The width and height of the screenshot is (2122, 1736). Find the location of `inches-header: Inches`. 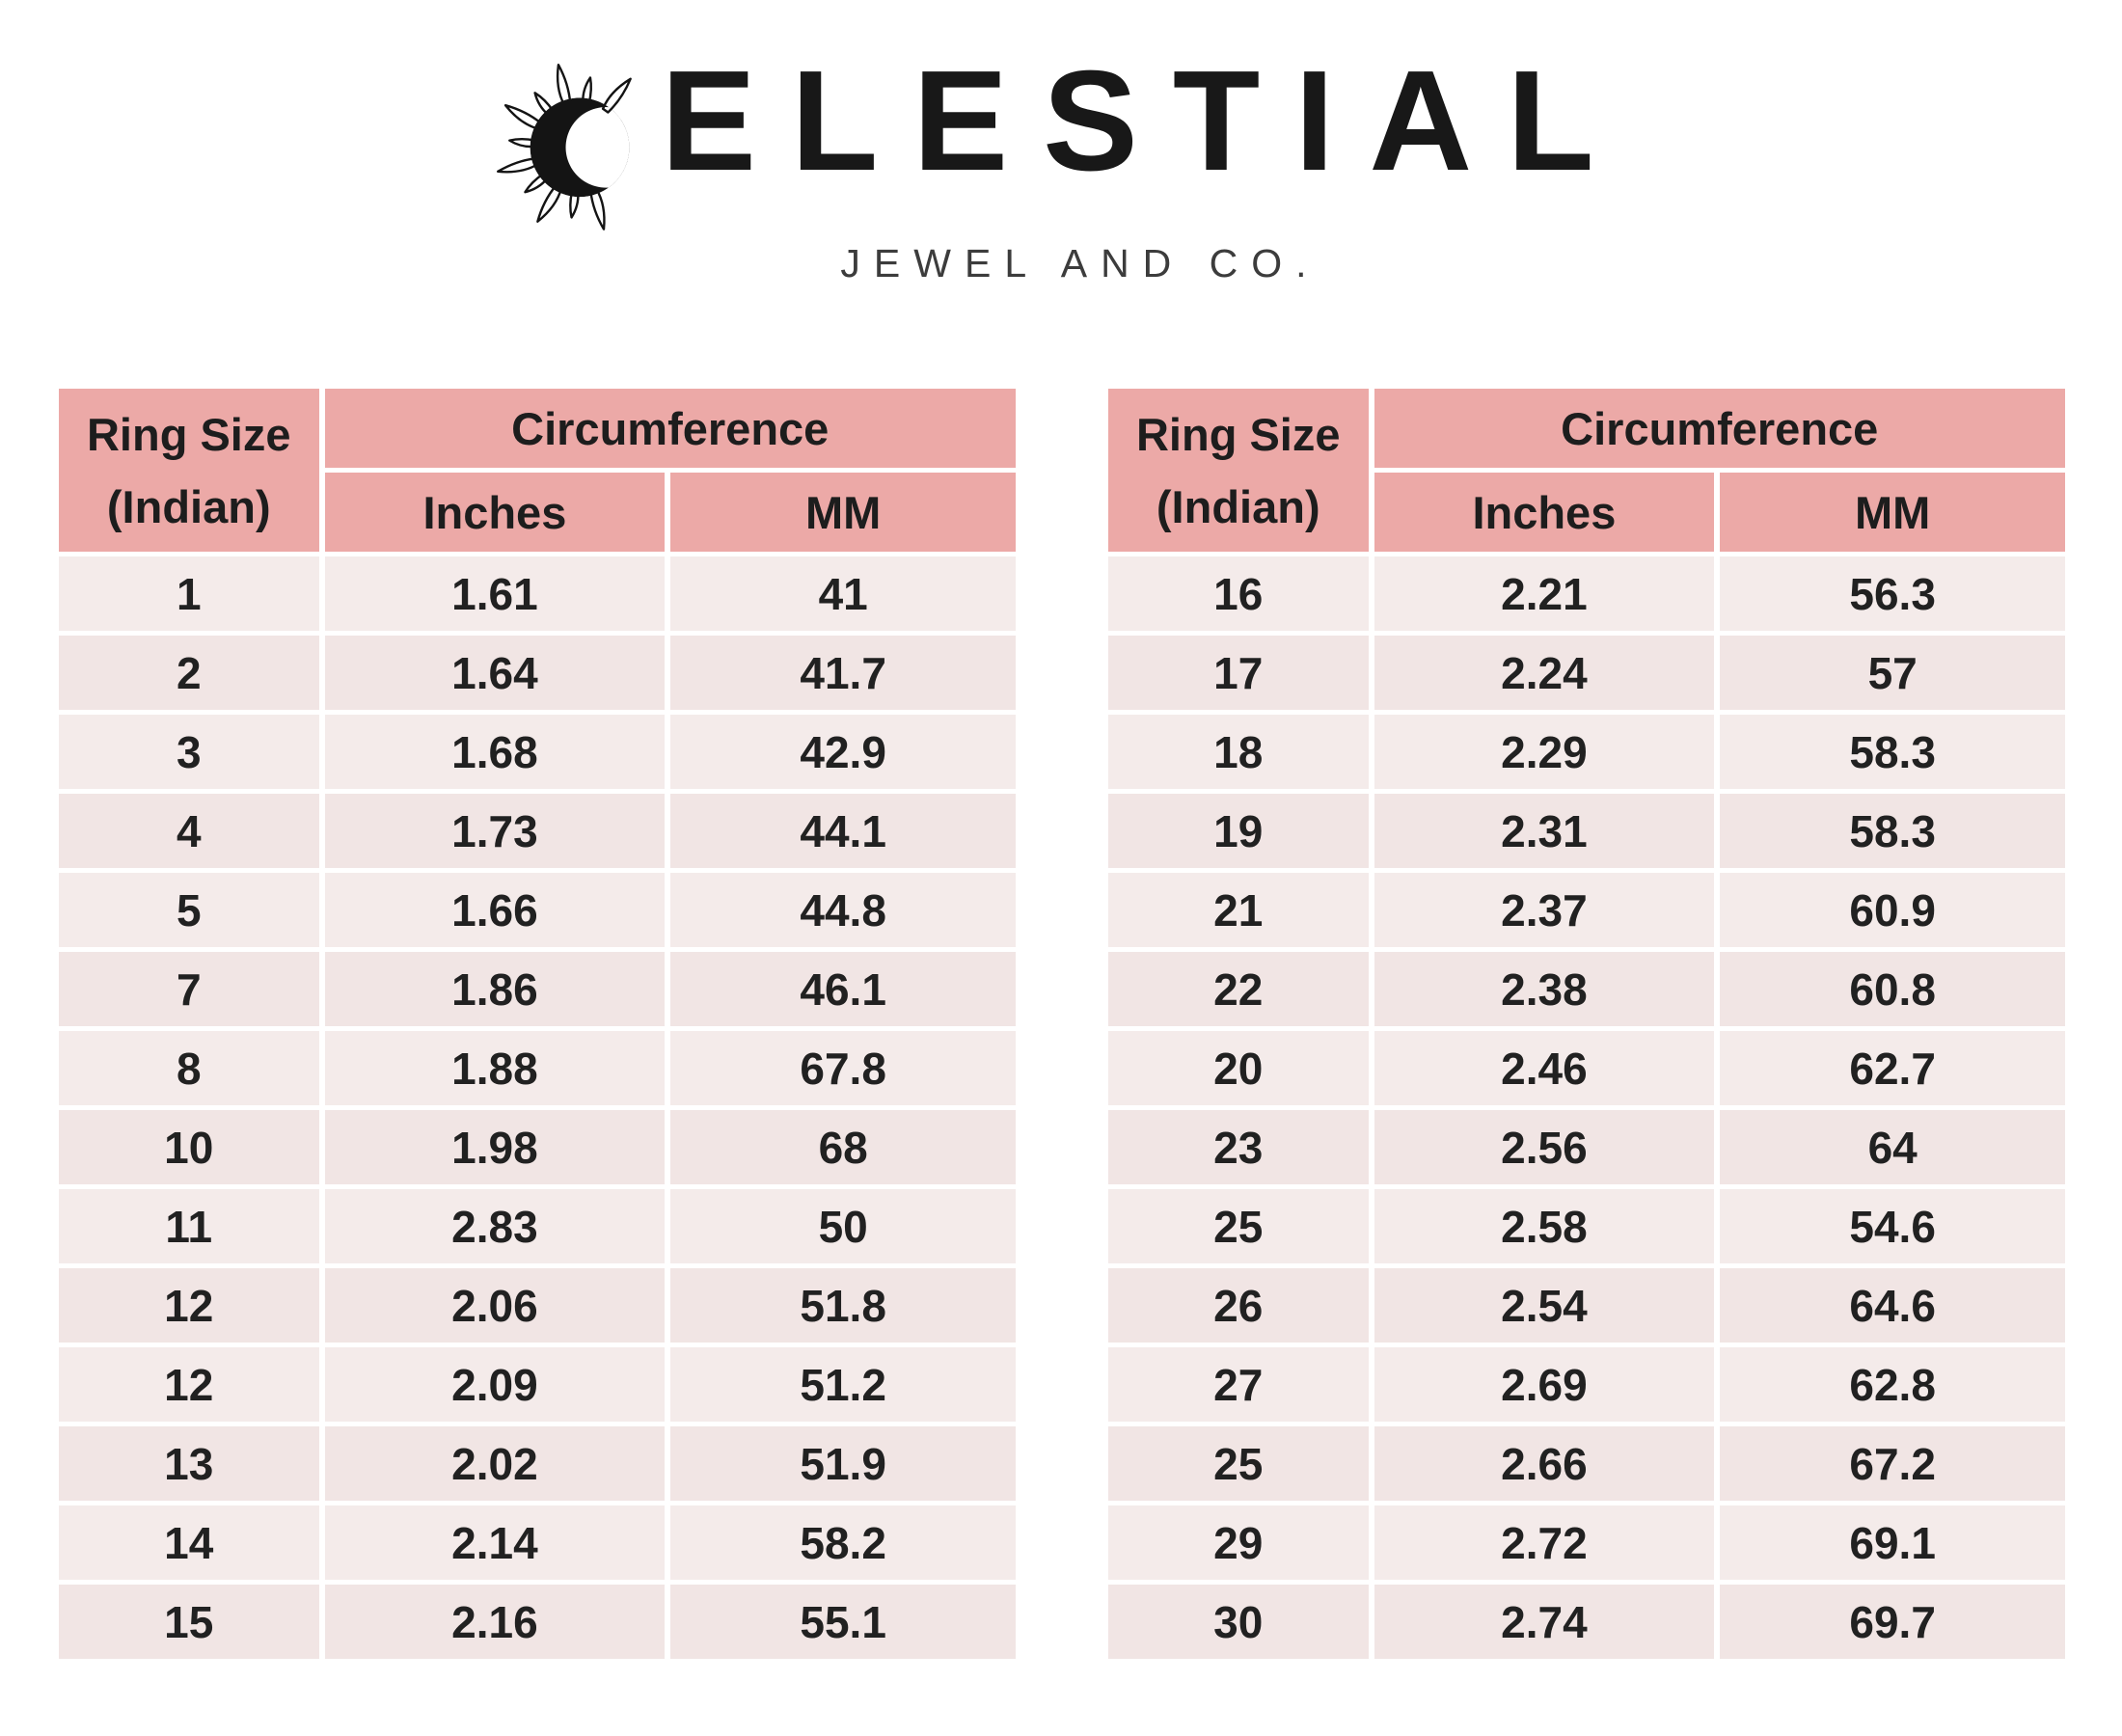

inches-header: Inches is located at coordinates (495, 512).